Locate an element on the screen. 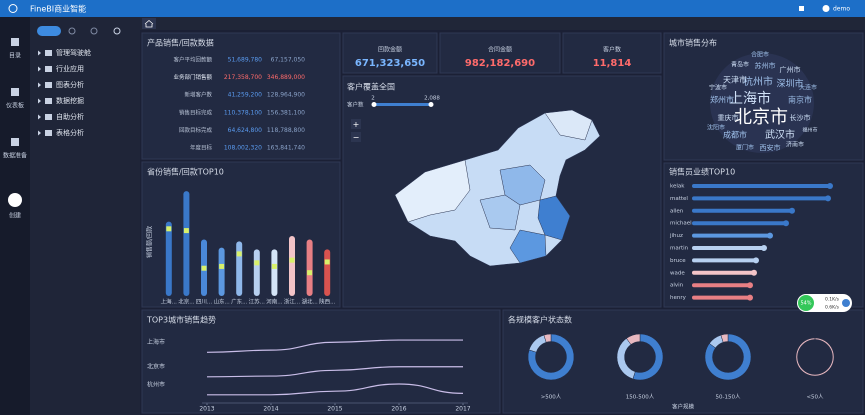 The width and height of the screenshot is (865, 415). row-label: 业务部门销售额 is located at coordinates (192, 77).